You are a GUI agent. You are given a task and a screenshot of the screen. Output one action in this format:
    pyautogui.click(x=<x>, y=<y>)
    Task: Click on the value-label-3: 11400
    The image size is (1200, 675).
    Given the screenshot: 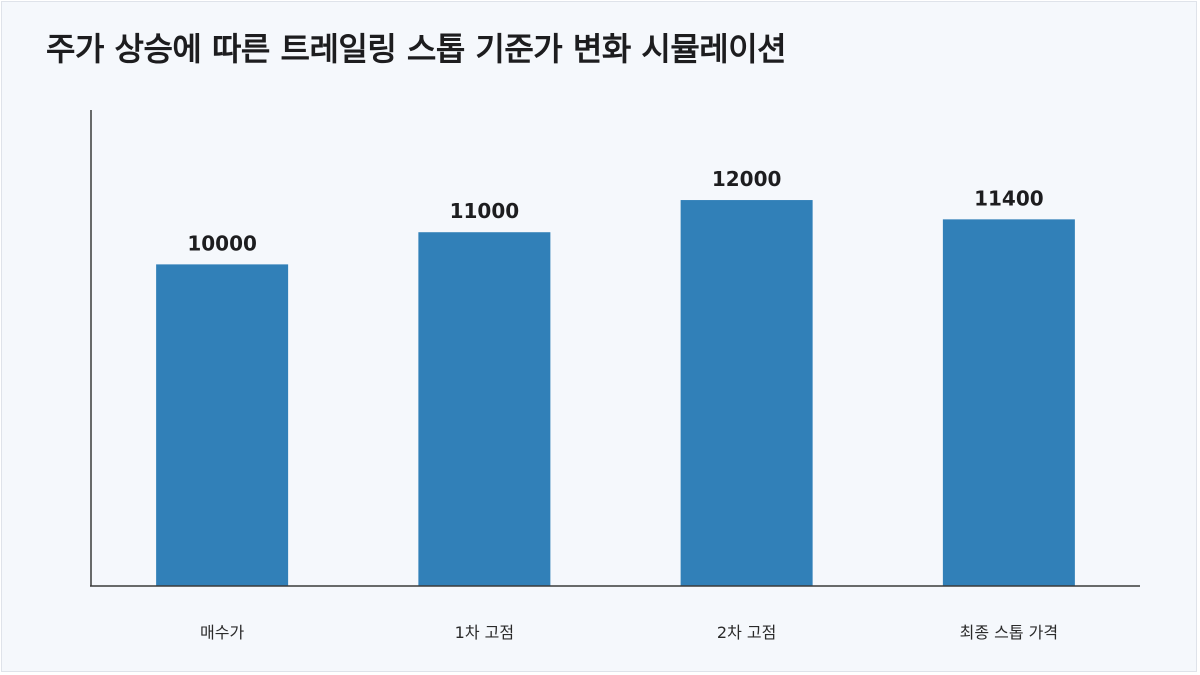 What is the action you would take?
    pyautogui.click(x=1009, y=198)
    